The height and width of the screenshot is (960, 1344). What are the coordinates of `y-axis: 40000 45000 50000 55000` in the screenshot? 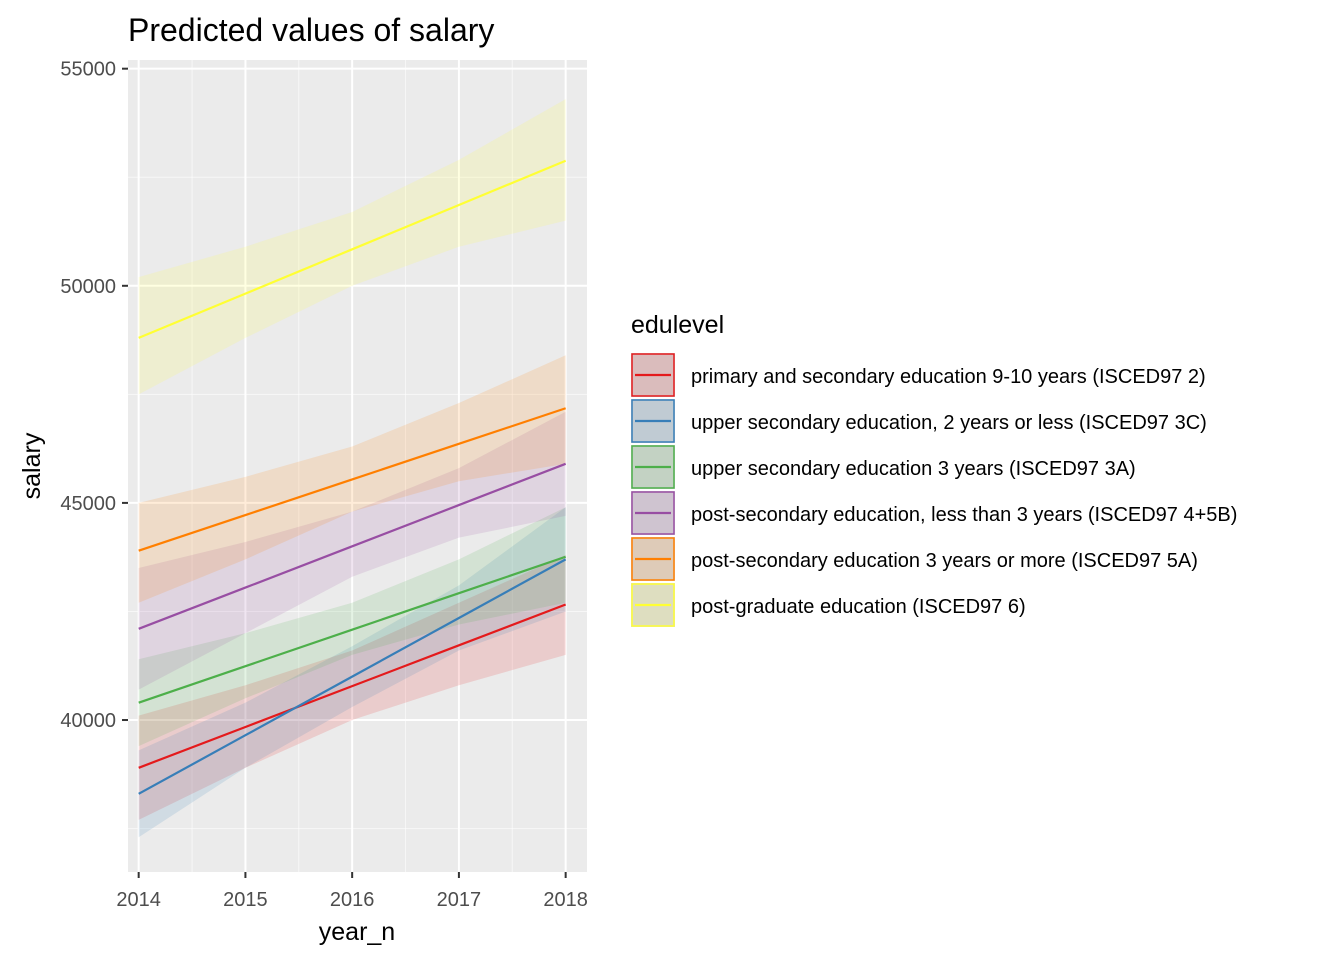 It's located at (94, 395).